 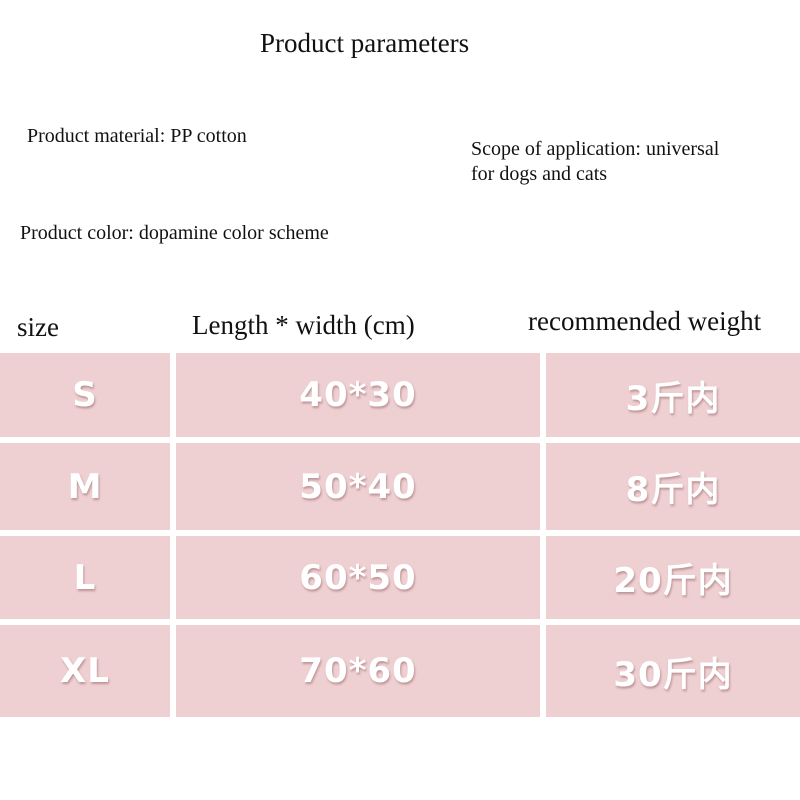 I want to click on size-cell: M, so click(x=85, y=486).